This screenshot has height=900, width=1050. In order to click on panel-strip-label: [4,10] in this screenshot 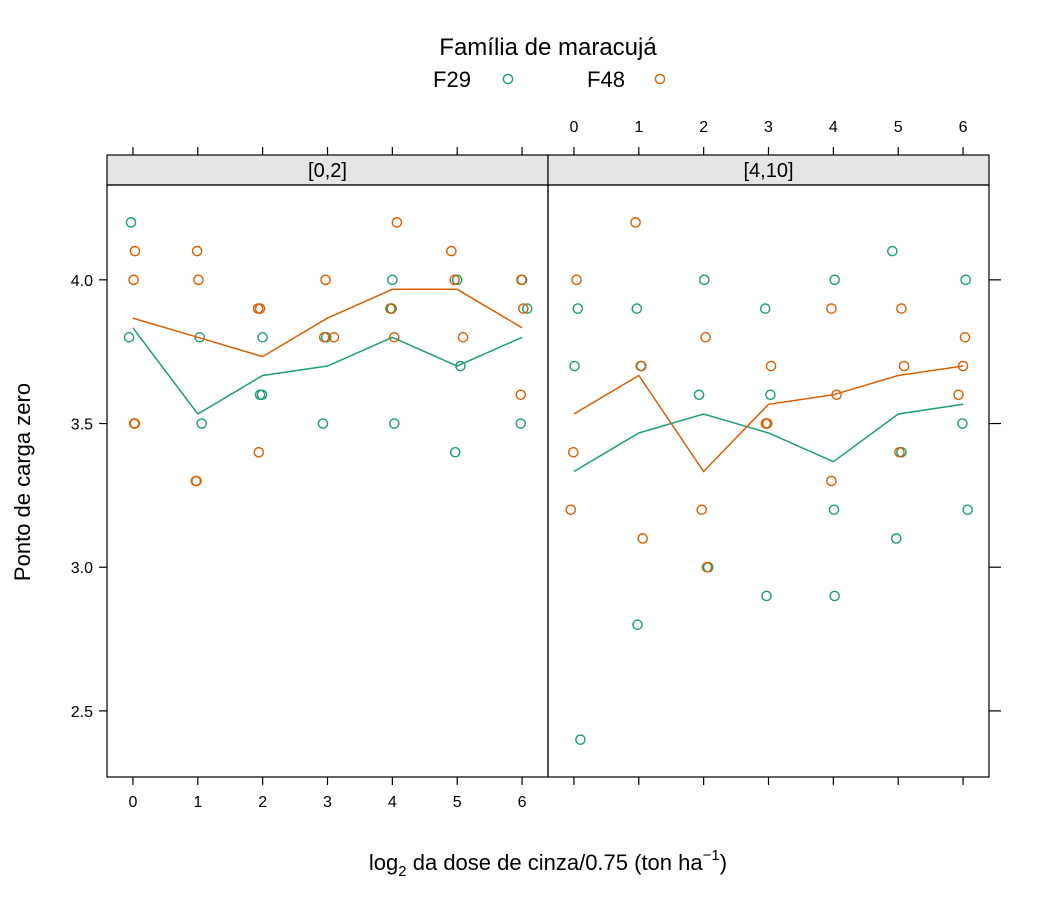, I will do `click(768, 171)`.